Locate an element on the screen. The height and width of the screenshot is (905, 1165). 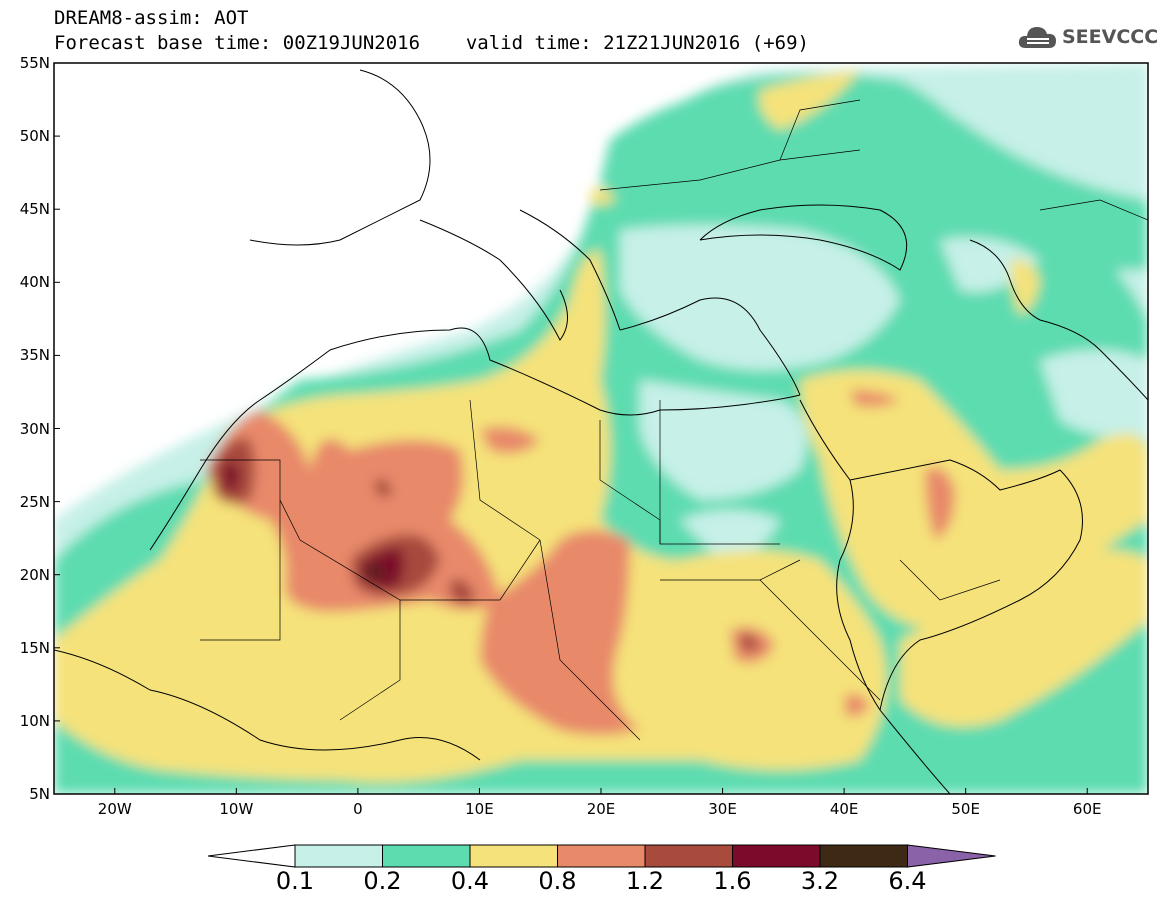
colorbar-label: 0.2 is located at coordinates (382, 881).